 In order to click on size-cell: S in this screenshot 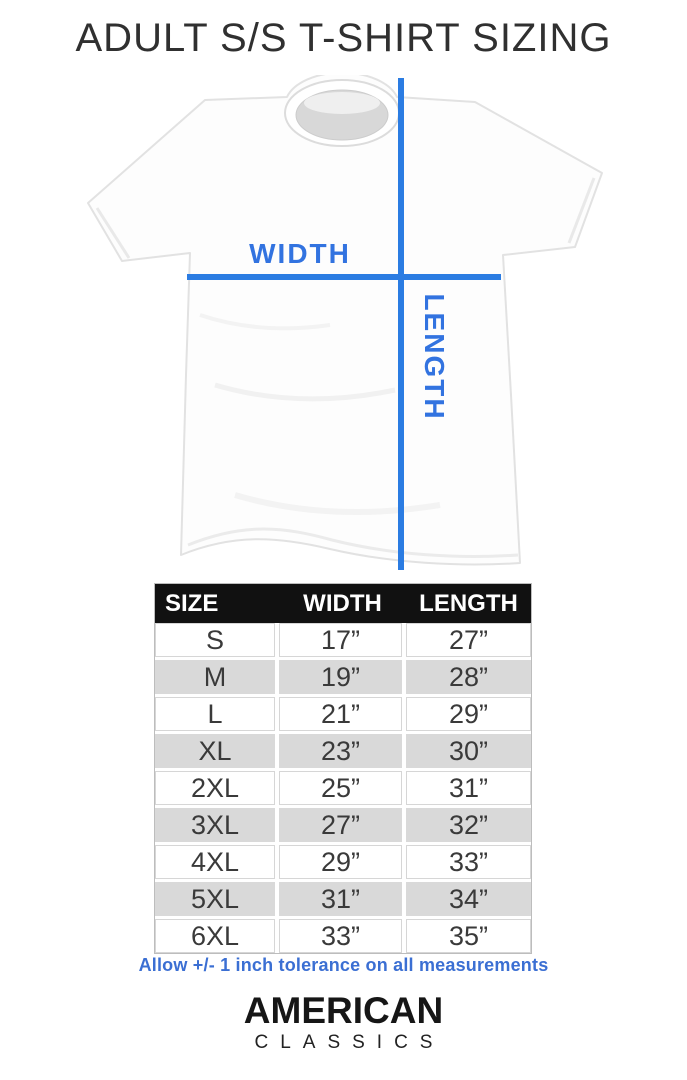, I will do `click(215, 640)`.